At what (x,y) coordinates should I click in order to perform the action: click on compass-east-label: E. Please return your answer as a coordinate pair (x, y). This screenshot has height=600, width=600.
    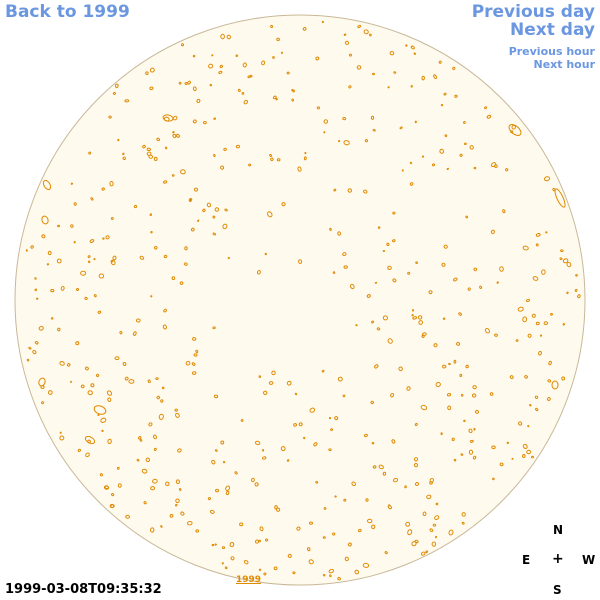
    Looking at the image, I should click on (526, 560).